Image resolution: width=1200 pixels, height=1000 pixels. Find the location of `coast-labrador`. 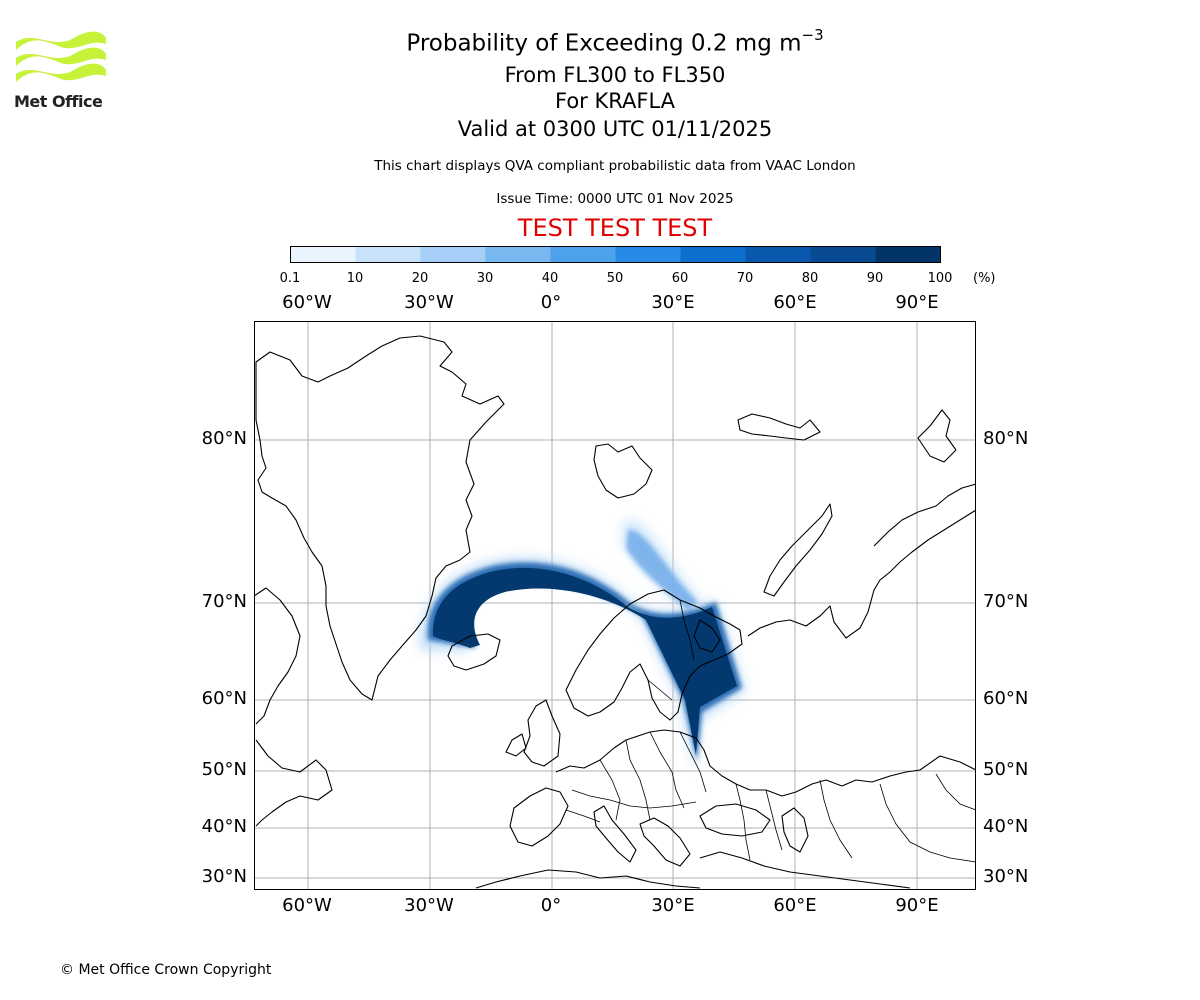

coast-labrador is located at coordinates (294, 783).